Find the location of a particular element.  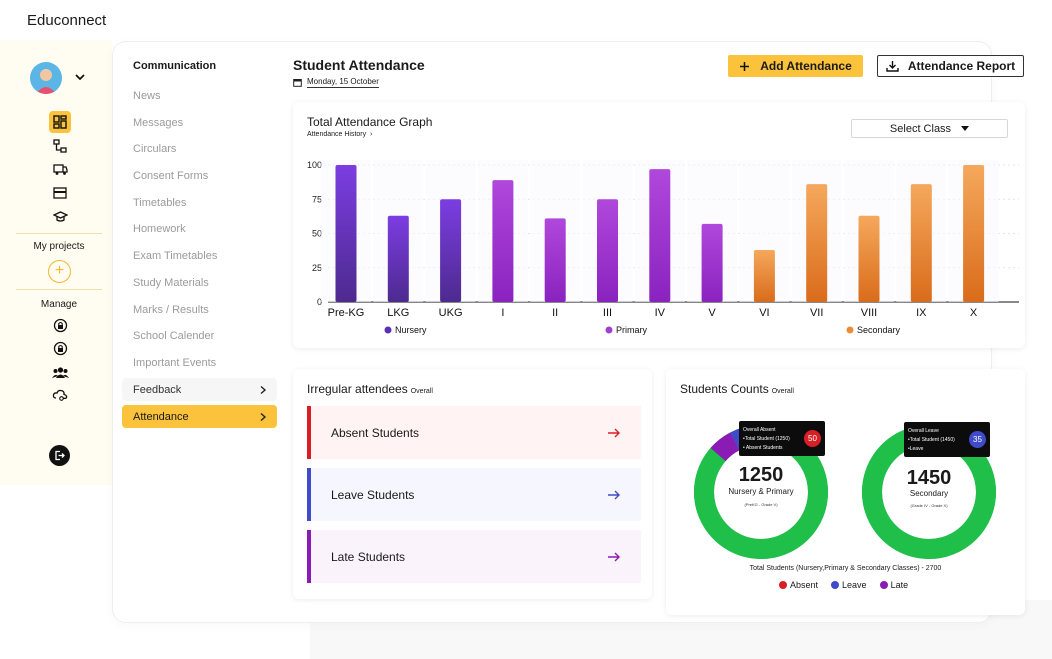

bar-II is located at coordinates (555, 260).